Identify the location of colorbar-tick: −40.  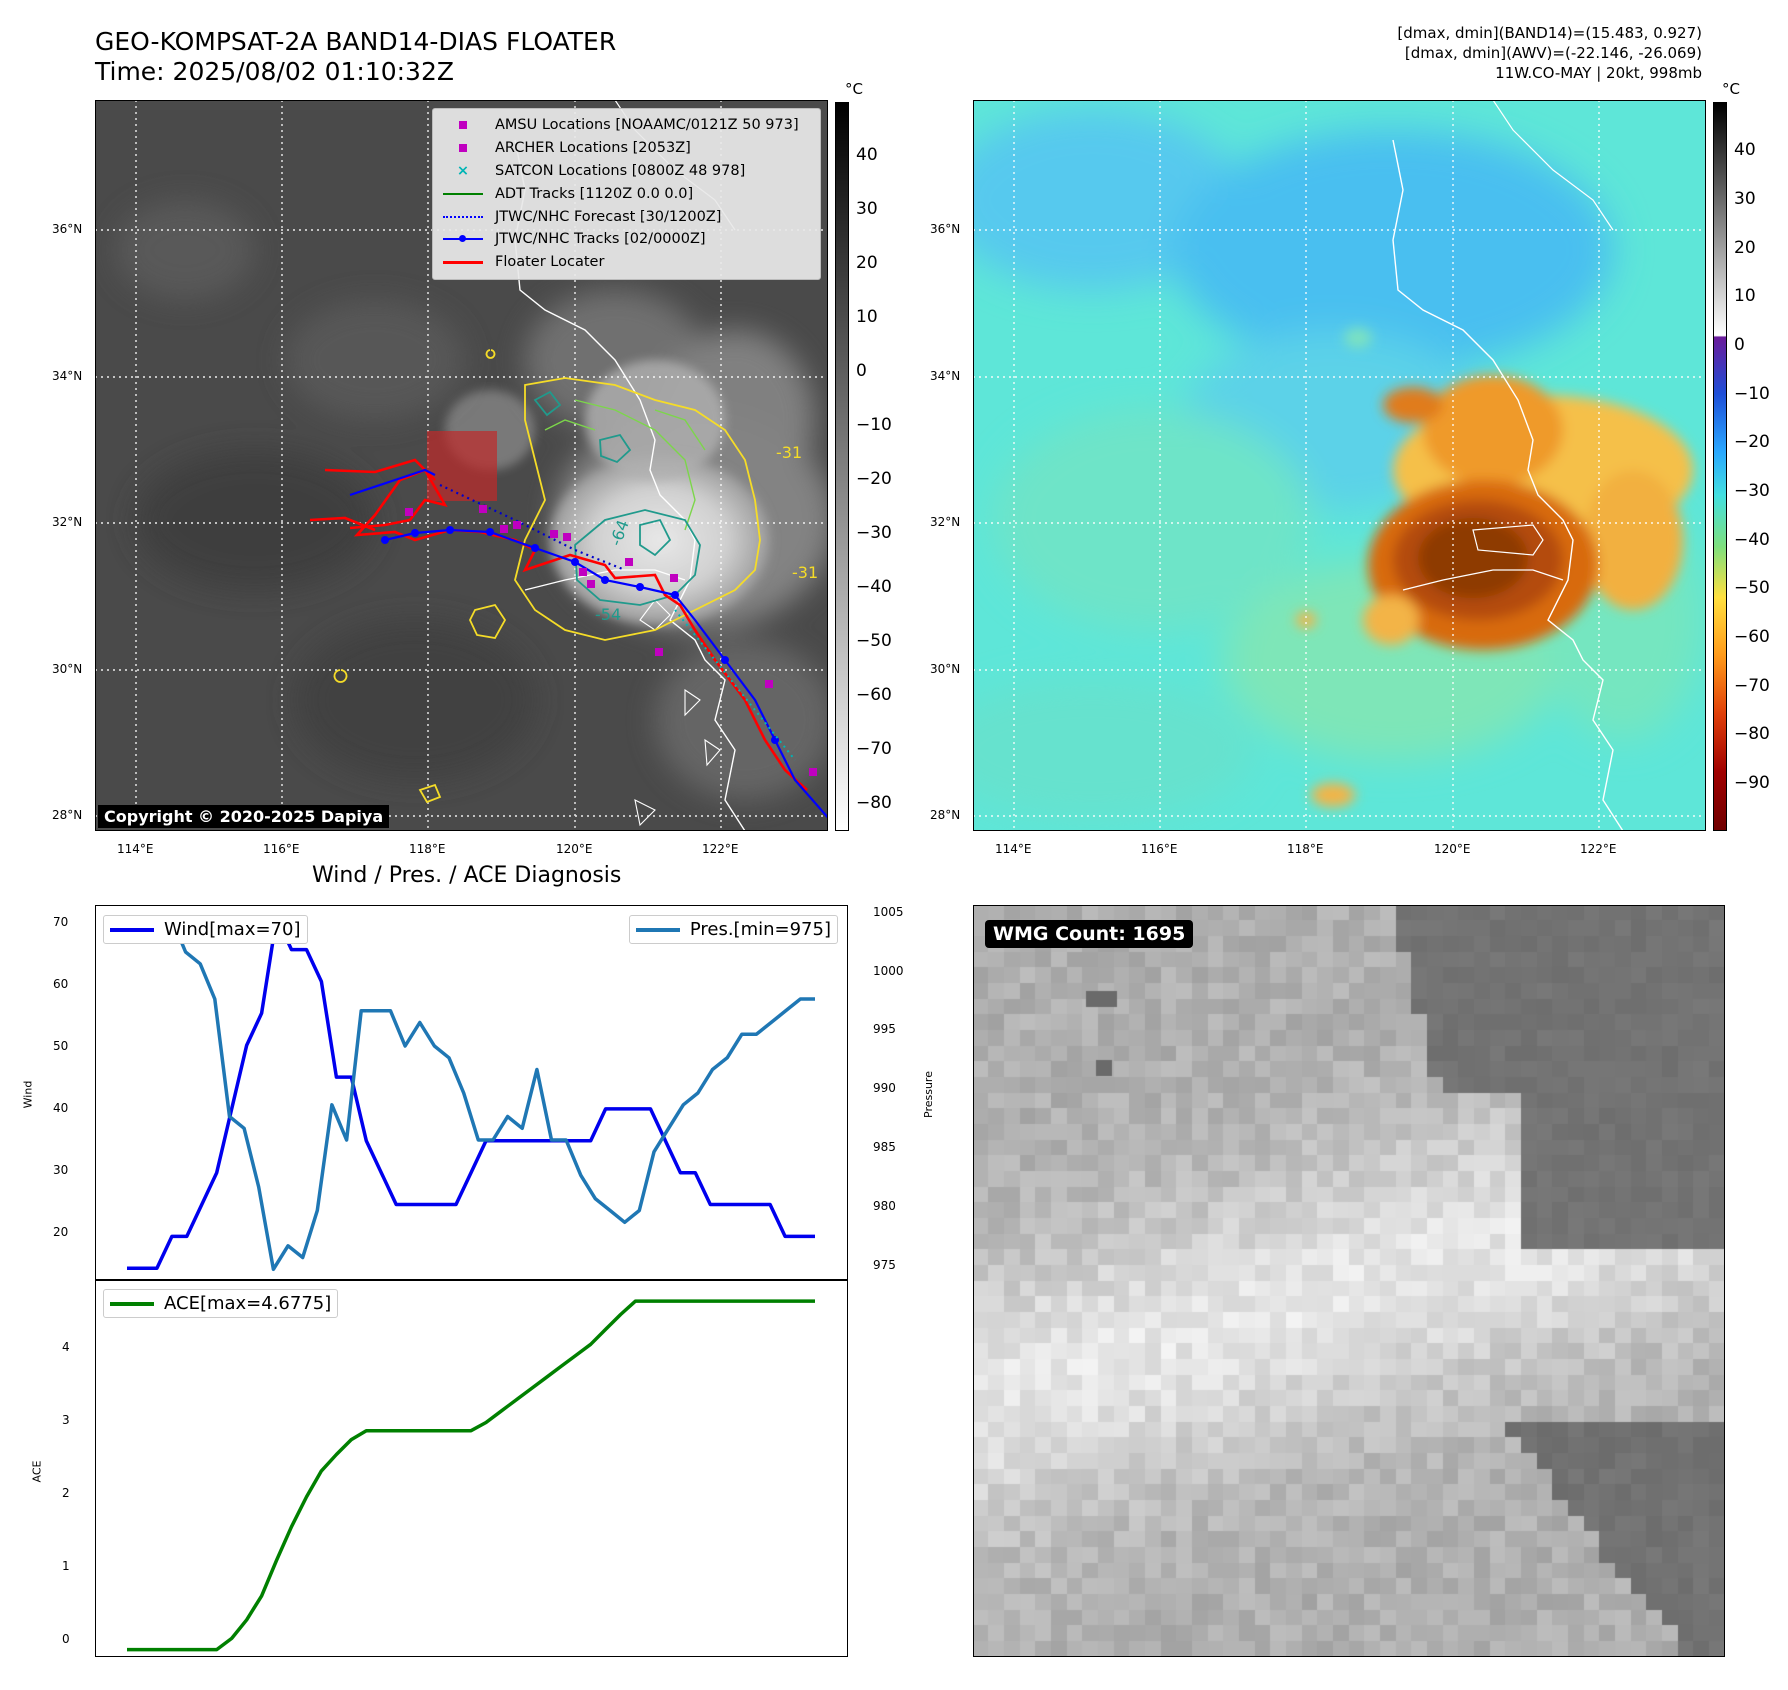
(874, 587).